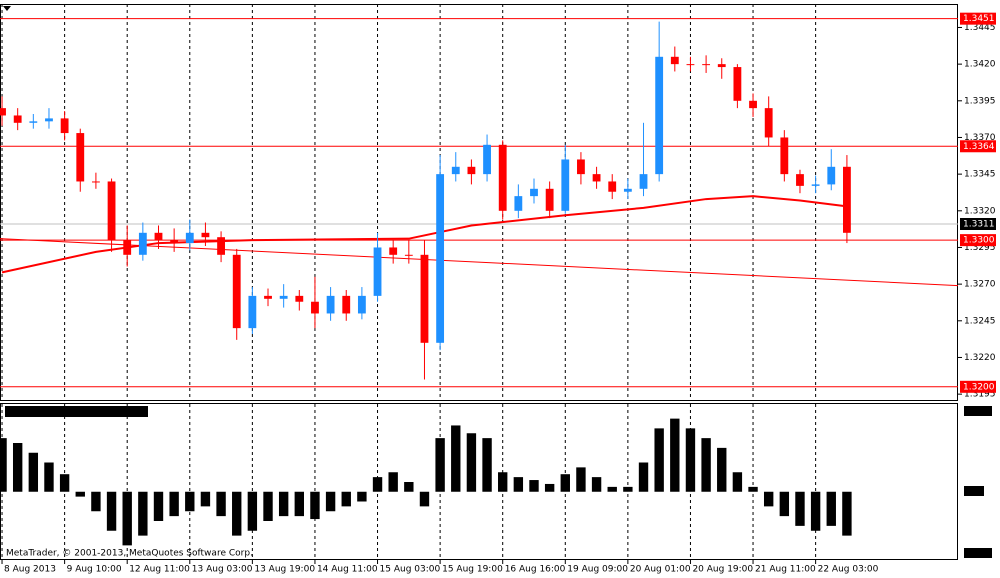  I want to click on y-tick-label: 1.3320, so click(980, 211).